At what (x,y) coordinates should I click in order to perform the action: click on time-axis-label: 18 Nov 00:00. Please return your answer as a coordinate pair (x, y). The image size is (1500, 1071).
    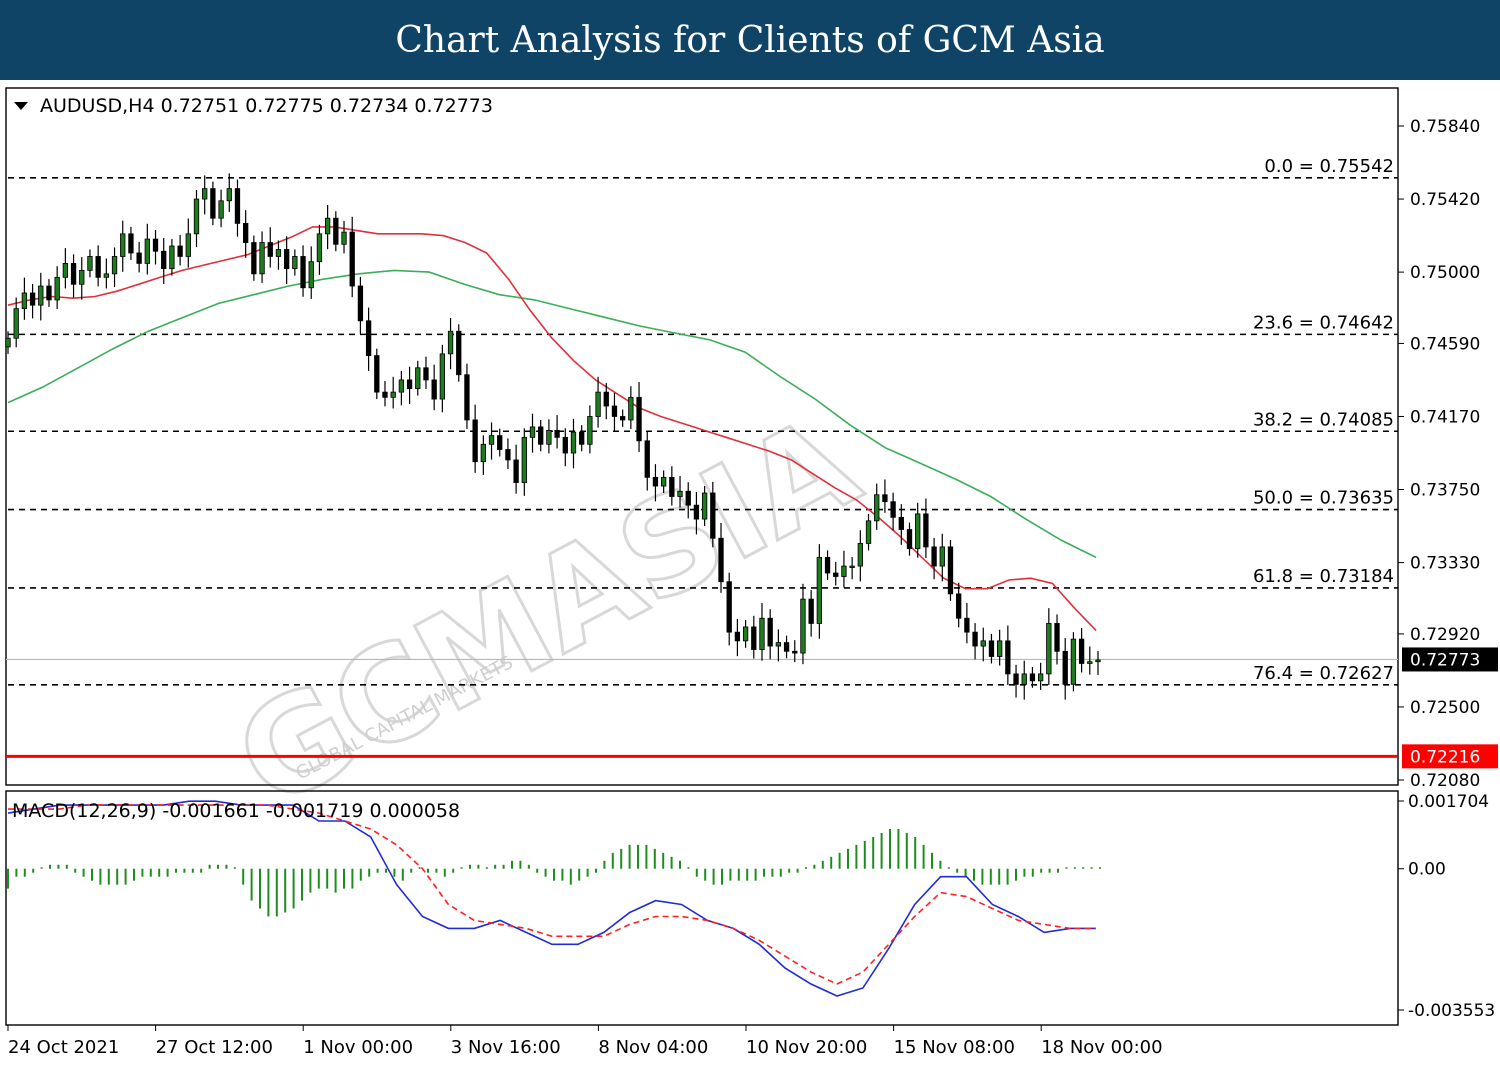
    Looking at the image, I should click on (1101, 1047).